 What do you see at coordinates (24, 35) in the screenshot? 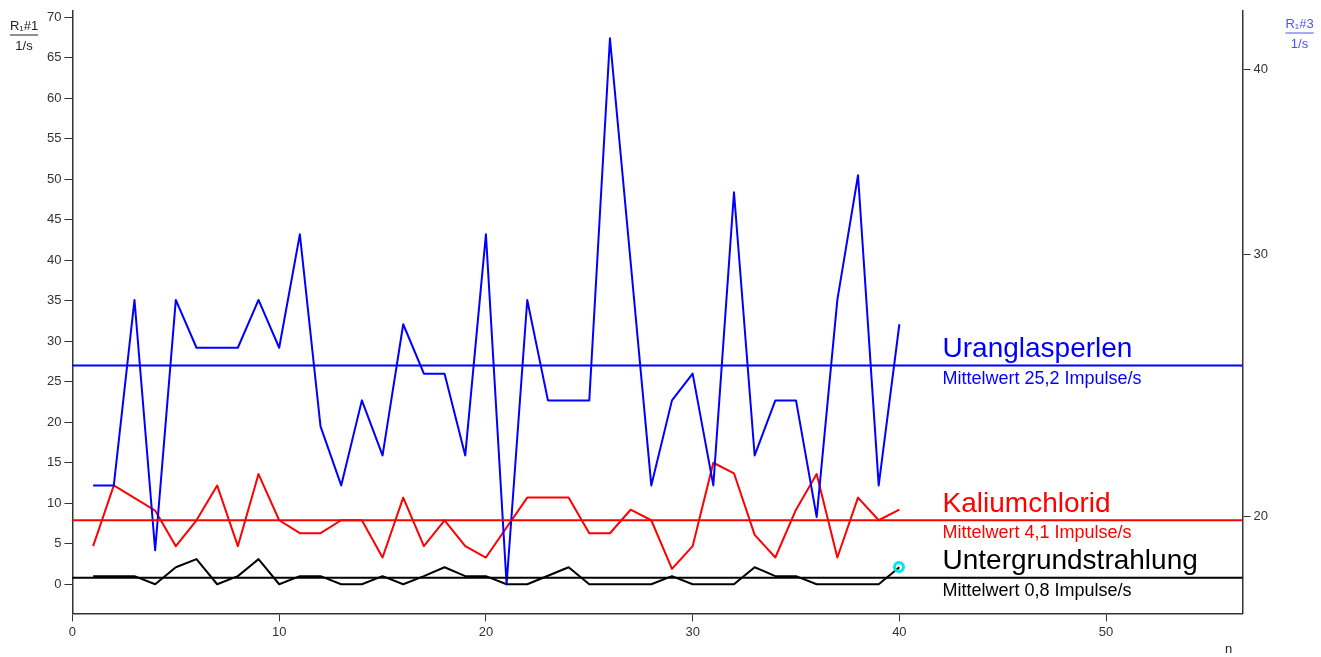
I see `y-axis-title: R₁#1 1/s` at bounding box center [24, 35].